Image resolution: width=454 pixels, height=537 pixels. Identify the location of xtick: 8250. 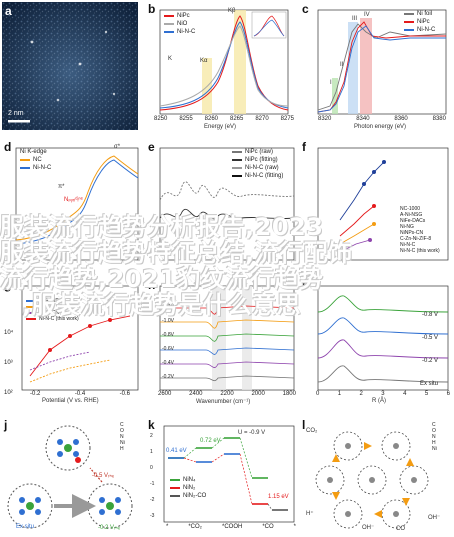
(161, 119).